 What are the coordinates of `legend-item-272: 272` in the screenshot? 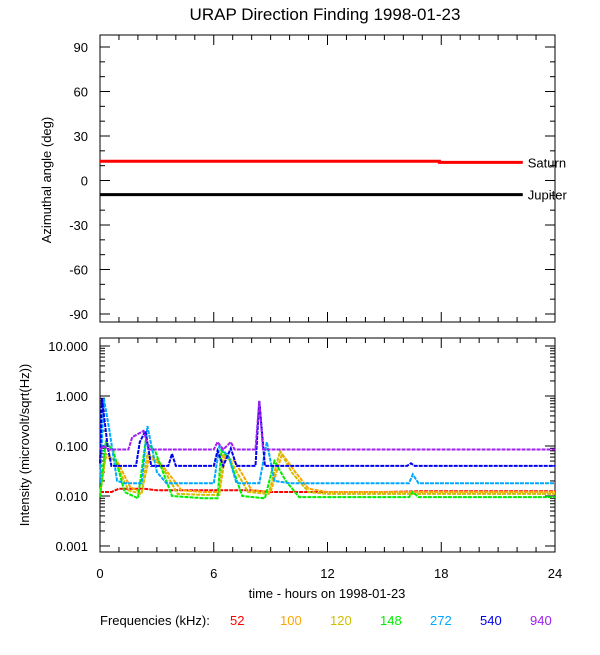 It's located at (441, 620).